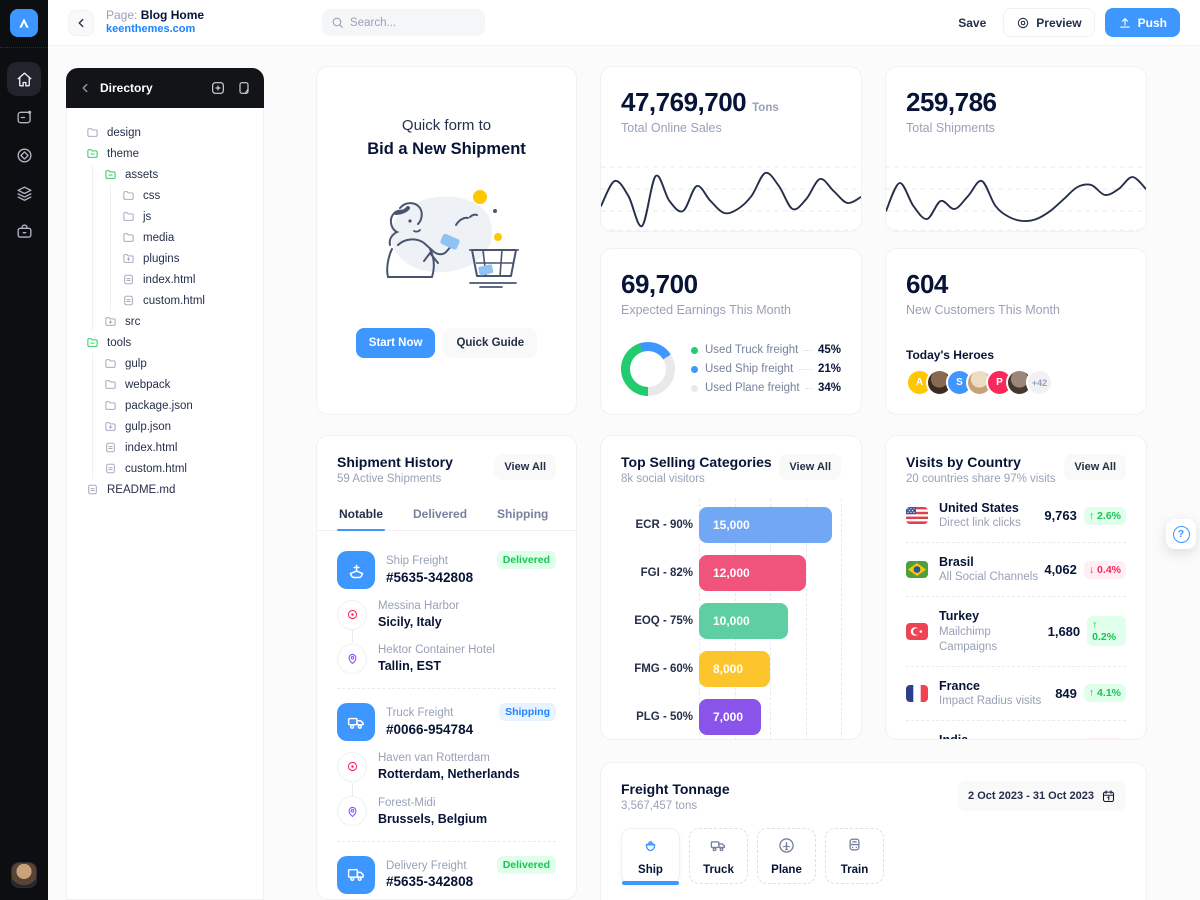  Describe the element at coordinates (810, 467) in the screenshot. I see `top-selling-view-all-button: View All` at that location.